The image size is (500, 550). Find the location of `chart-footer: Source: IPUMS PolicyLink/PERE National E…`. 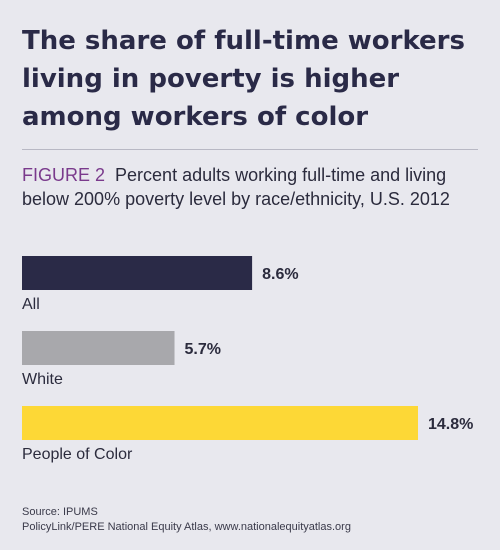

chart-footer: Source: IPUMS PolicyLink/PERE National E… is located at coordinates (186, 520).